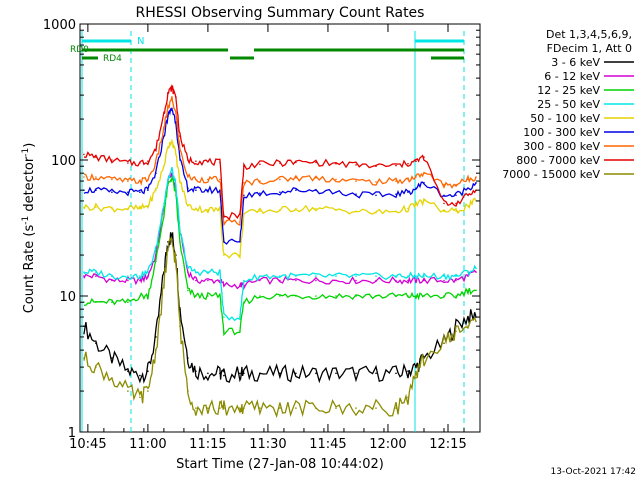 This screenshot has height=480, width=640. I want to click on x-tick-label: 12:15, so click(447, 444).